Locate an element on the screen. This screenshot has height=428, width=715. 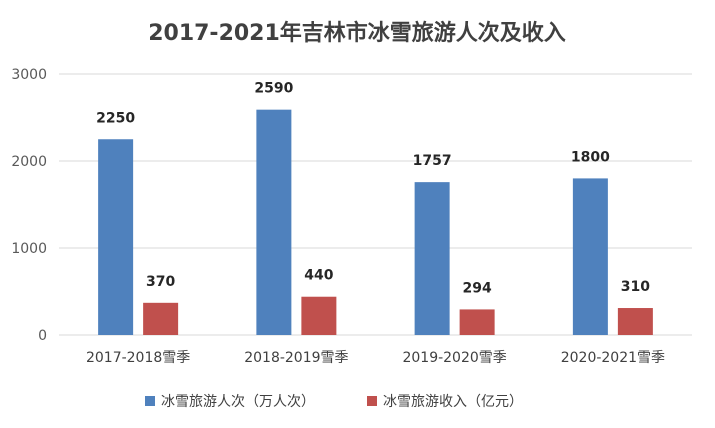
y-axis-labels: 0 1000 2000 3000 is located at coordinates (29, 205).